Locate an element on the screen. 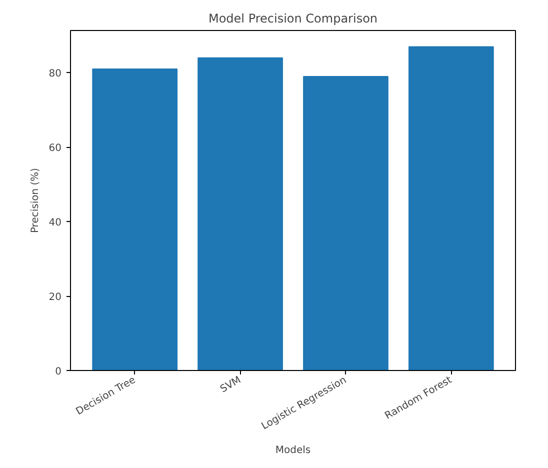 The image size is (548, 468). x-tick-label: SVM is located at coordinates (231, 385).